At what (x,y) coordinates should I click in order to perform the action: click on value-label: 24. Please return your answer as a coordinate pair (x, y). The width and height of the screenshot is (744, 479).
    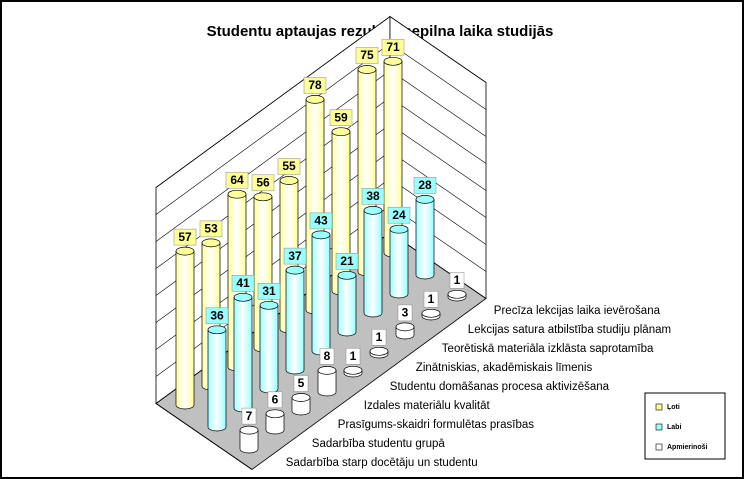
    Looking at the image, I should click on (399, 215).